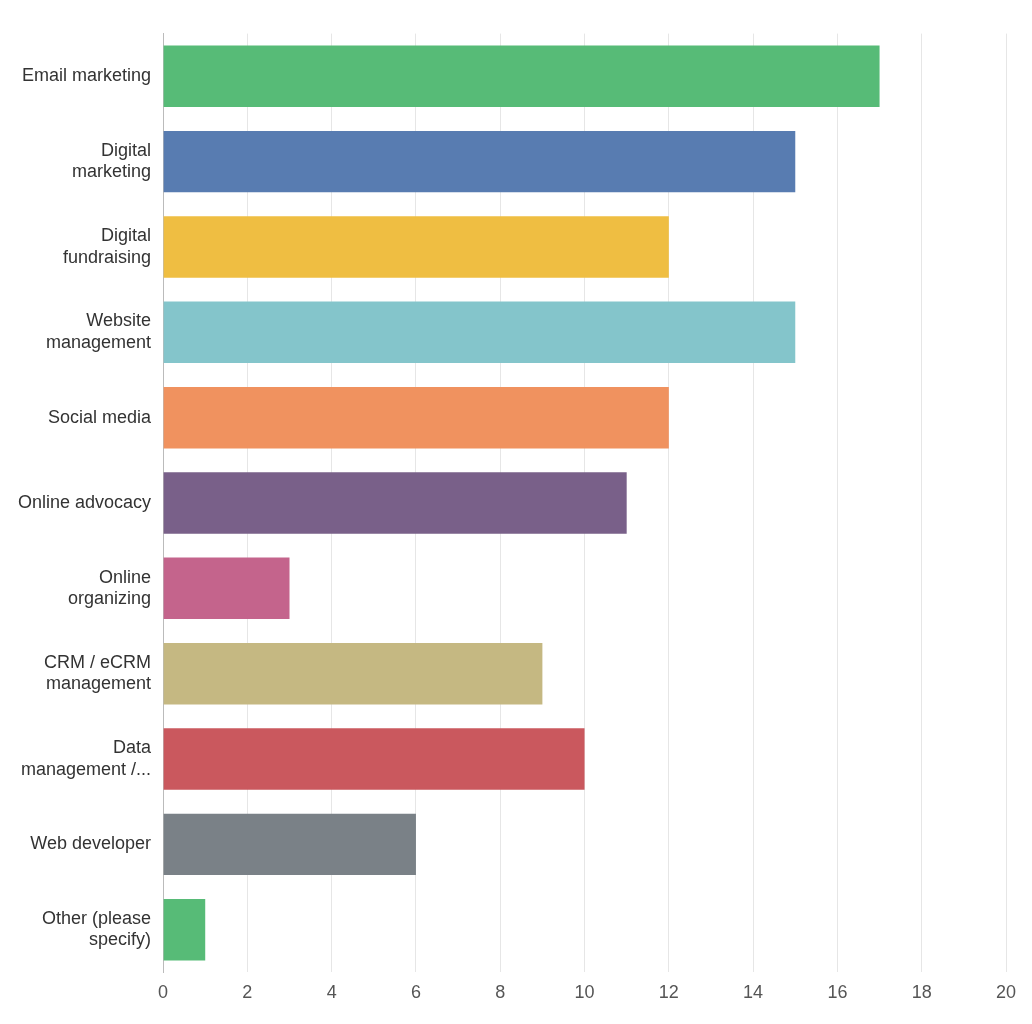 This screenshot has height=1024, width=1032. I want to click on y-tick-label: Other (please specify), so click(97, 928).